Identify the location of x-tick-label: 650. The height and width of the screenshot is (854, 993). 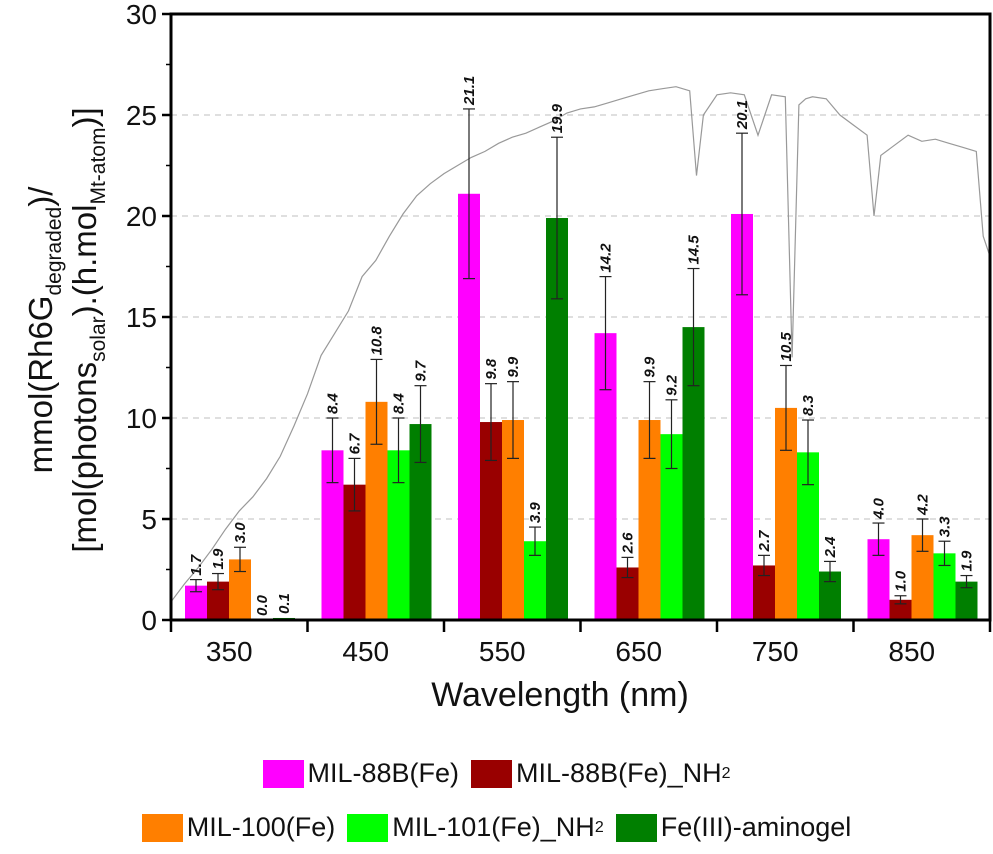
(638, 651).